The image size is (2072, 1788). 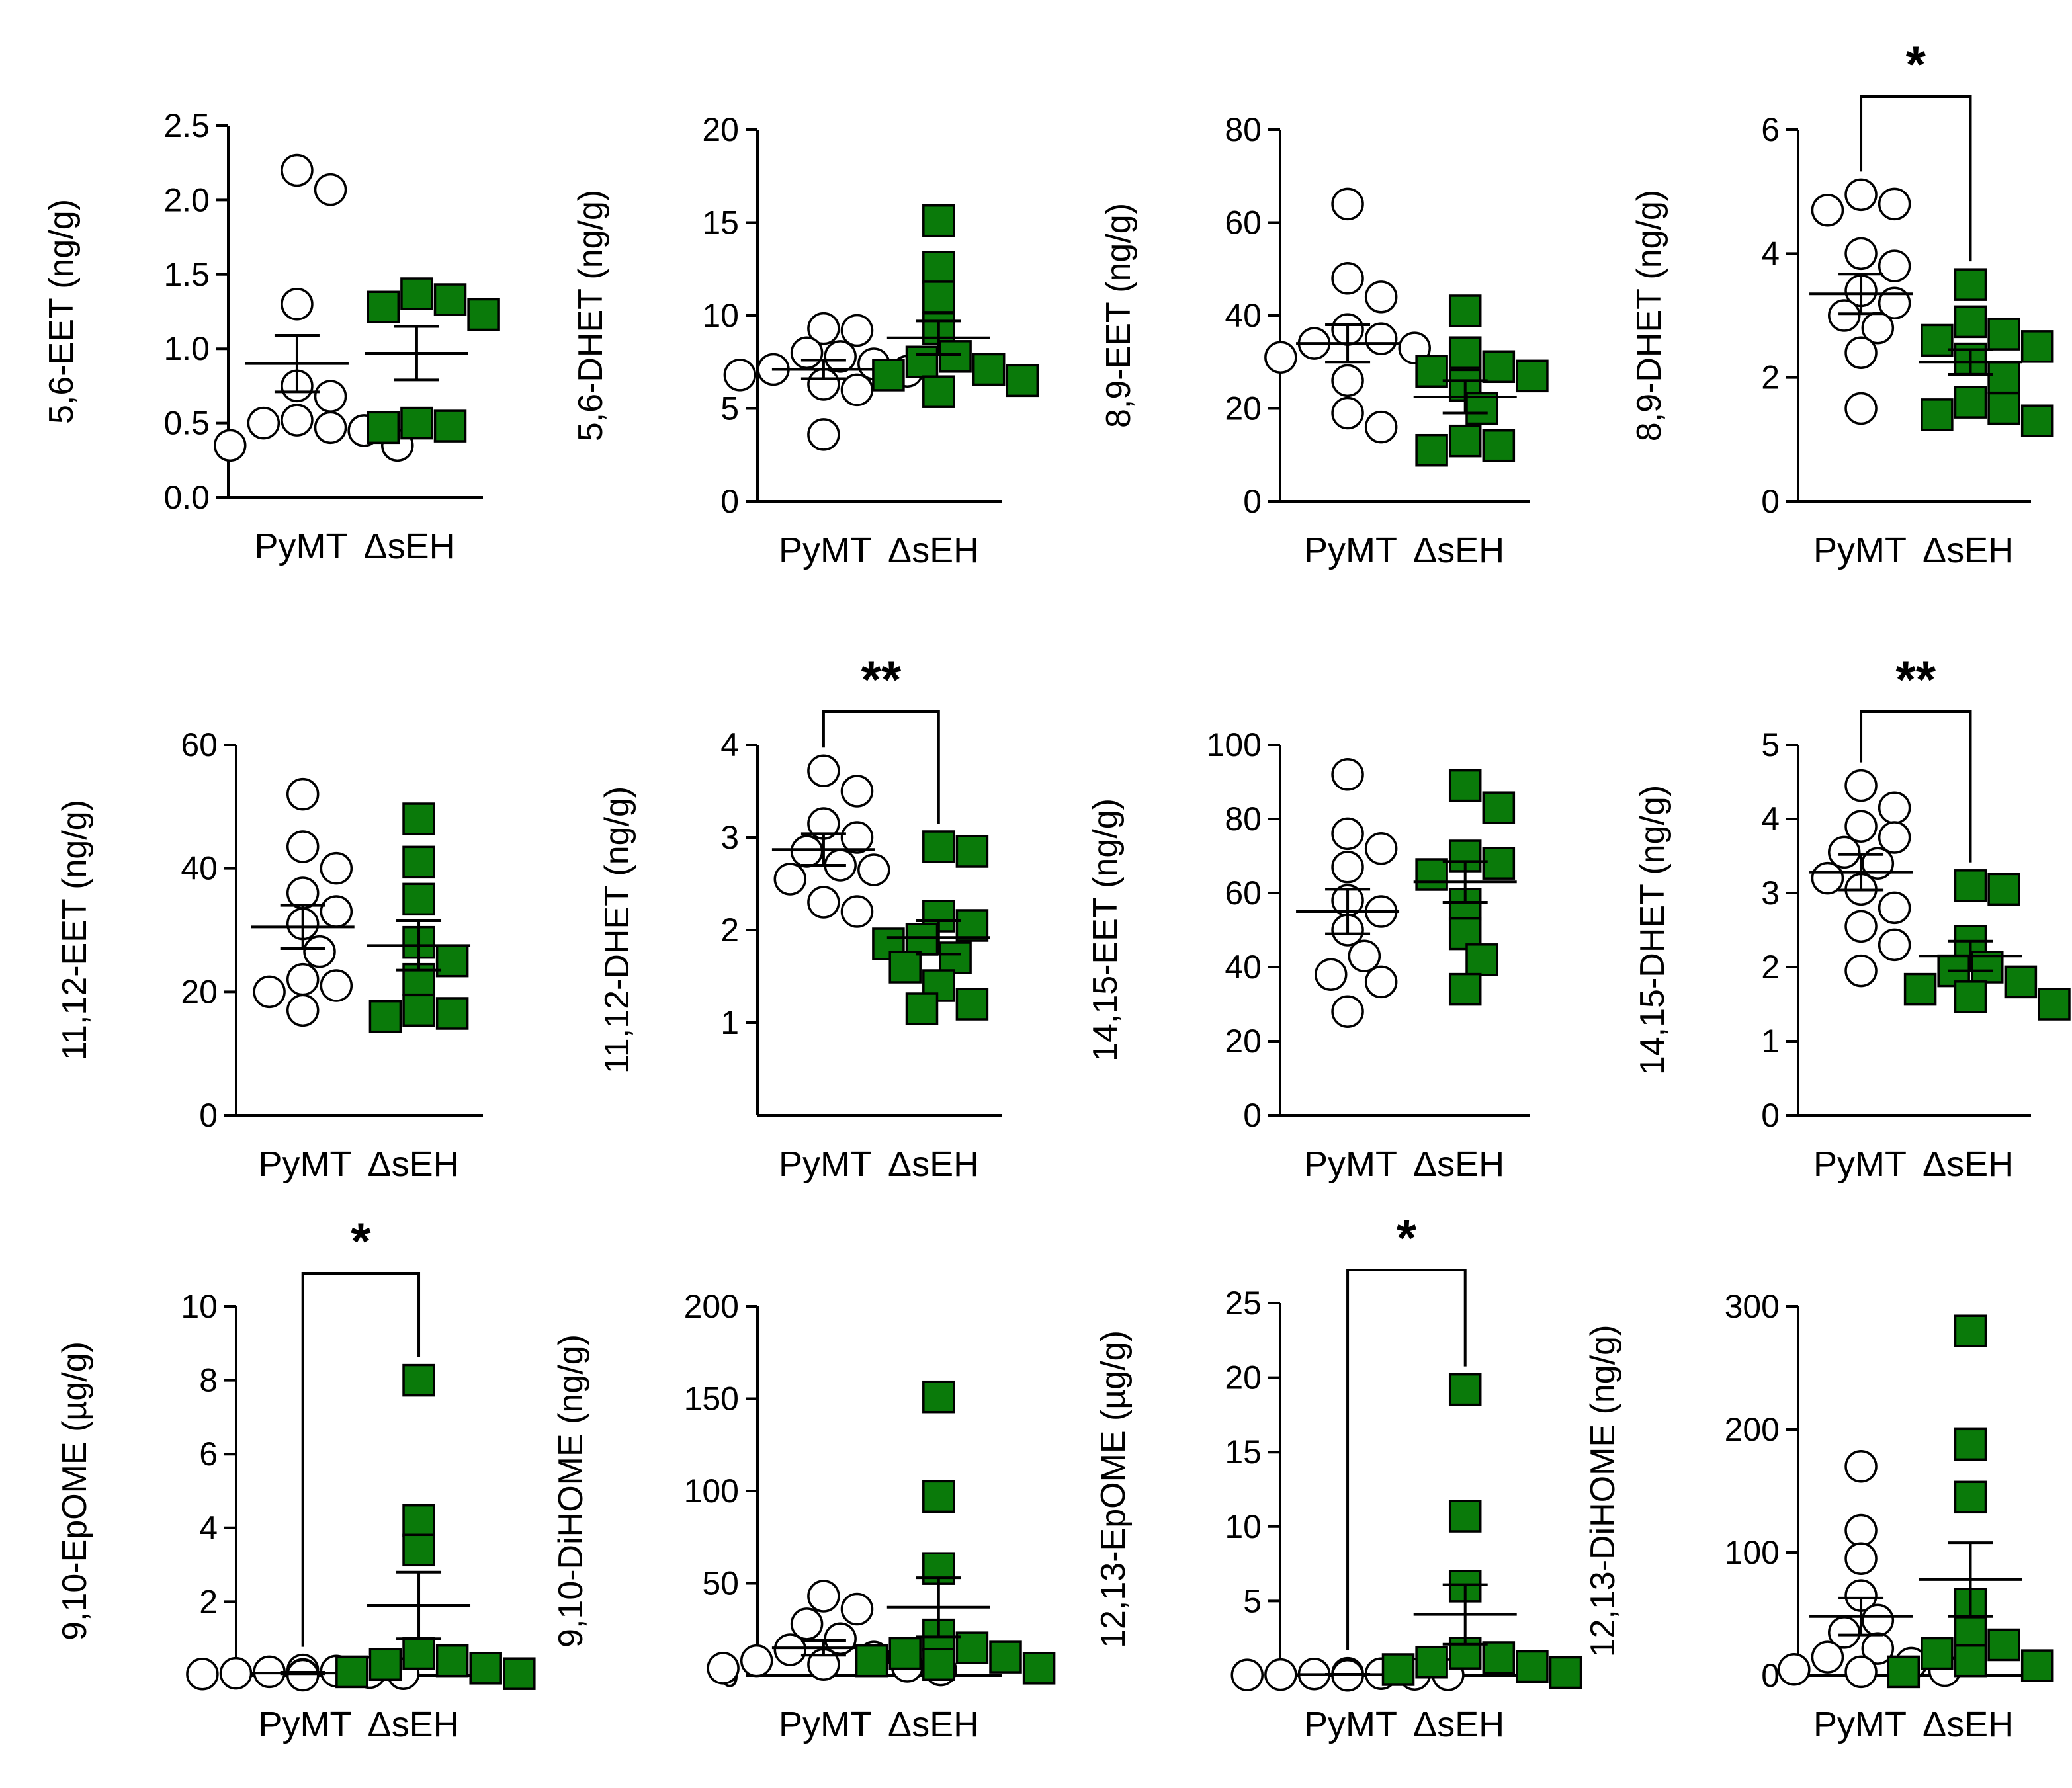 I want to click on y-tick-label: 1.0, so click(x=186, y=348).